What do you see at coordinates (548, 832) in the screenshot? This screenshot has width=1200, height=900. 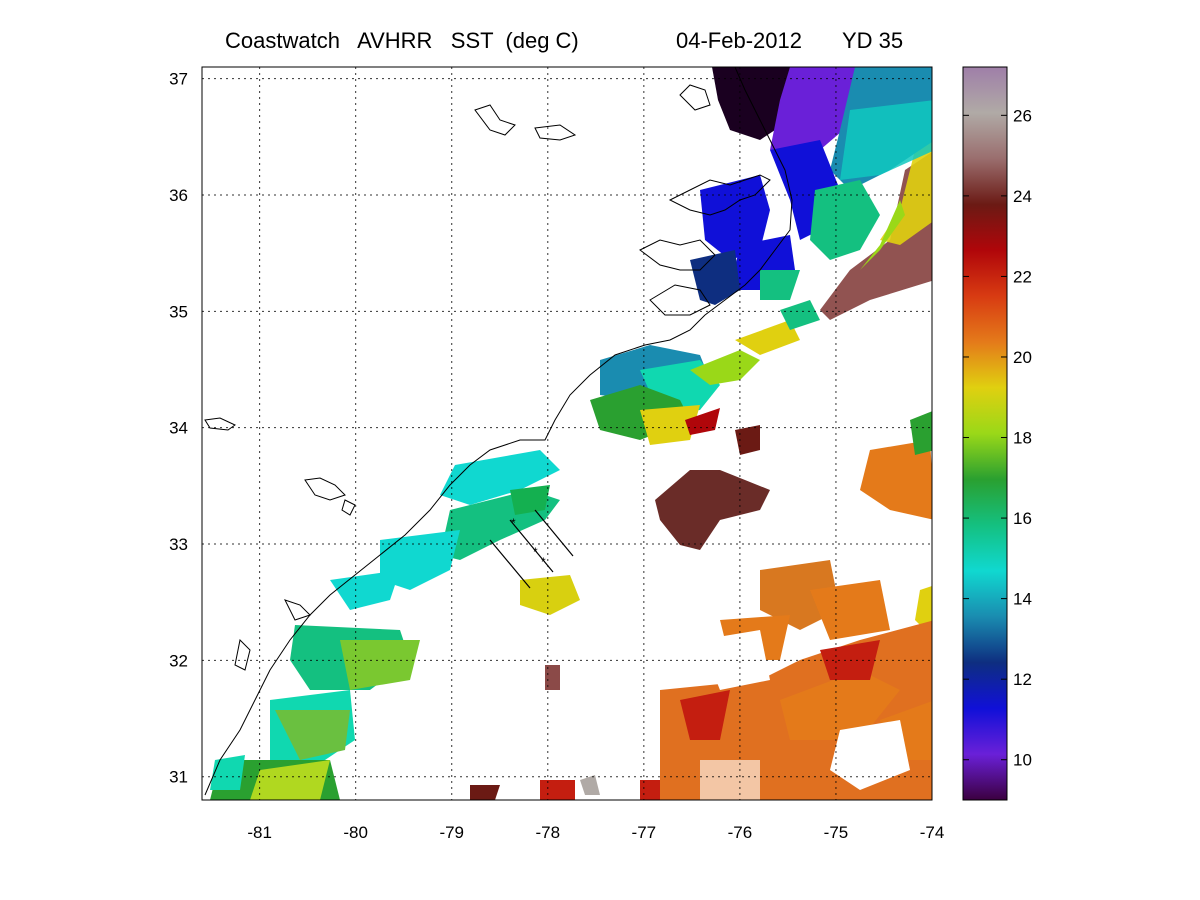 I see `x-tick-label: -78` at bounding box center [548, 832].